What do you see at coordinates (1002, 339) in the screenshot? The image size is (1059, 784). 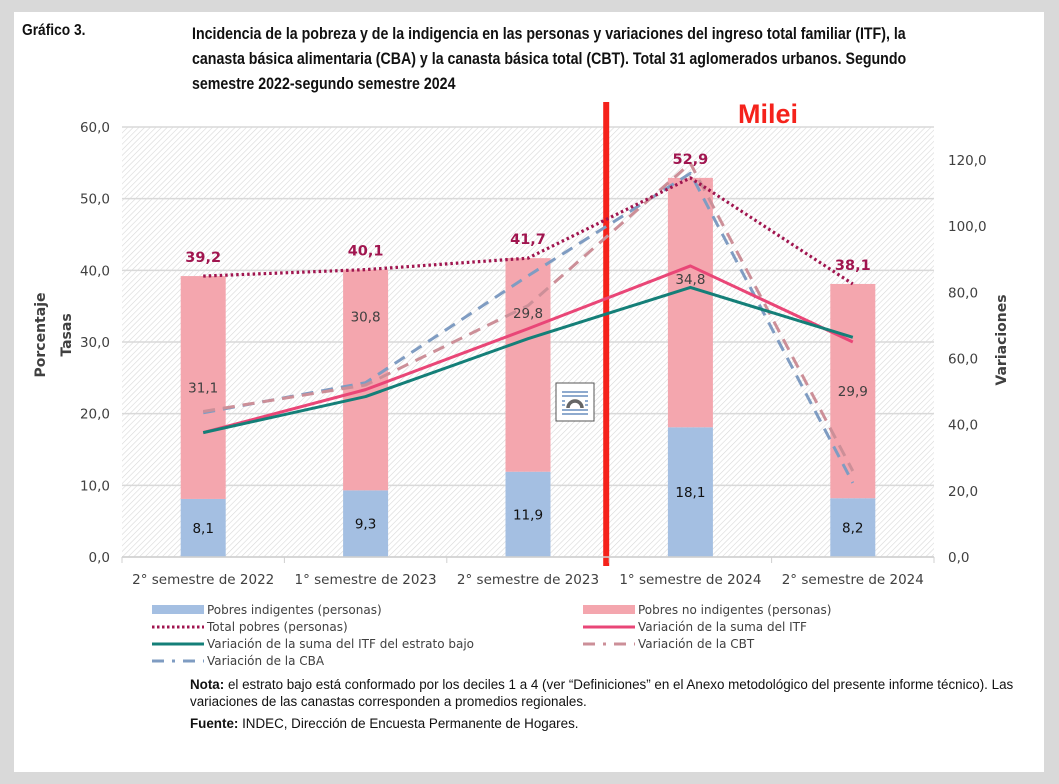 I see `y2-axis-title: Variaciones` at bounding box center [1002, 339].